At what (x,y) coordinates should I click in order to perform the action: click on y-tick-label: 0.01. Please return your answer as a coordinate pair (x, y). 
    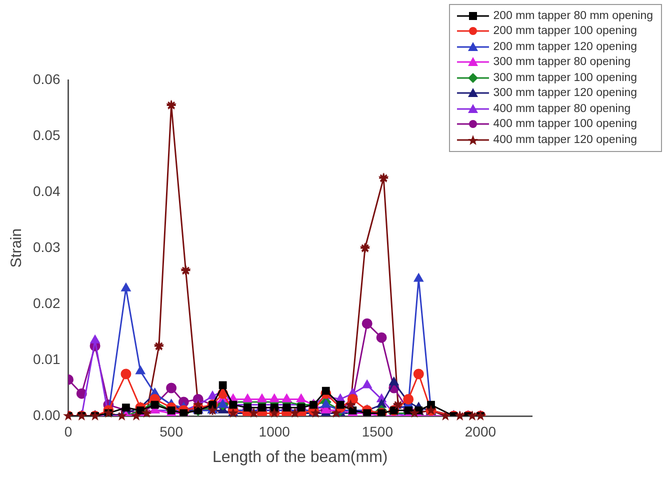
    Looking at the image, I should click on (46, 358).